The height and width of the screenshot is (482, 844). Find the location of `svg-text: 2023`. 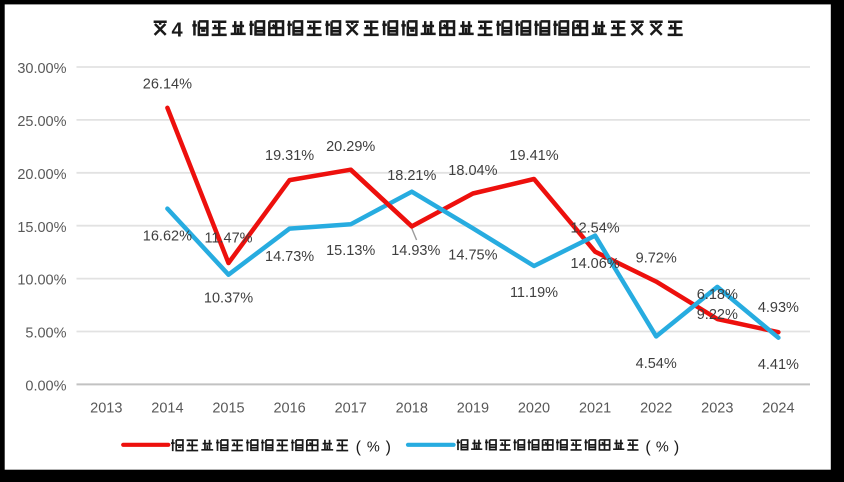

svg-text: 2023 is located at coordinates (717, 409).